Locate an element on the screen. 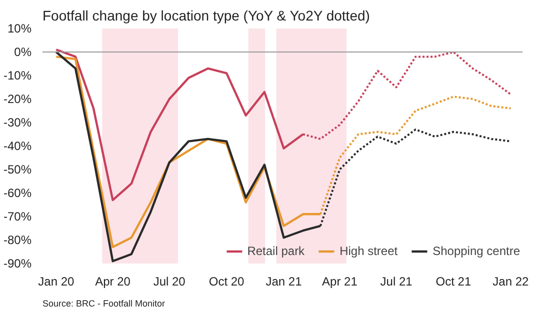 The image size is (550, 327). y-tick-label: -80% is located at coordinates (17, 240).